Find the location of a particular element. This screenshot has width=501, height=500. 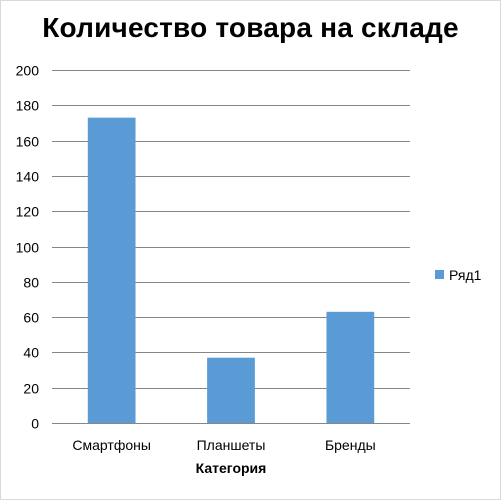

x-tick-label: Планшеты is located at coordinates (231, 445).